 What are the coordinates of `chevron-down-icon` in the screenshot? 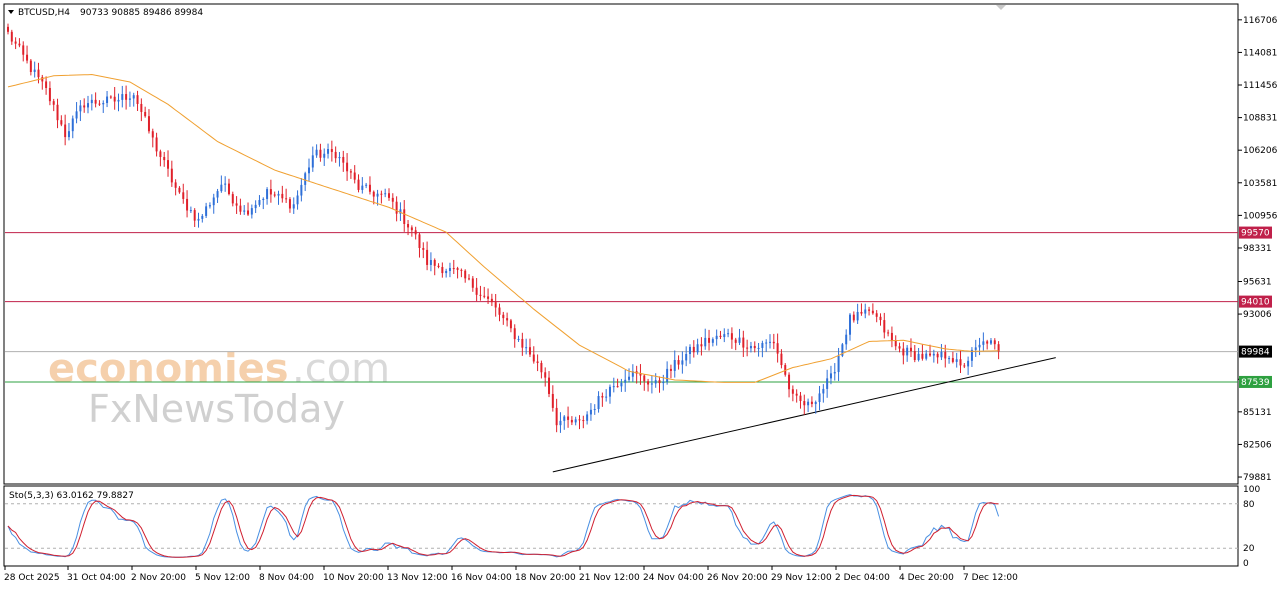 It's located at (11, 12).